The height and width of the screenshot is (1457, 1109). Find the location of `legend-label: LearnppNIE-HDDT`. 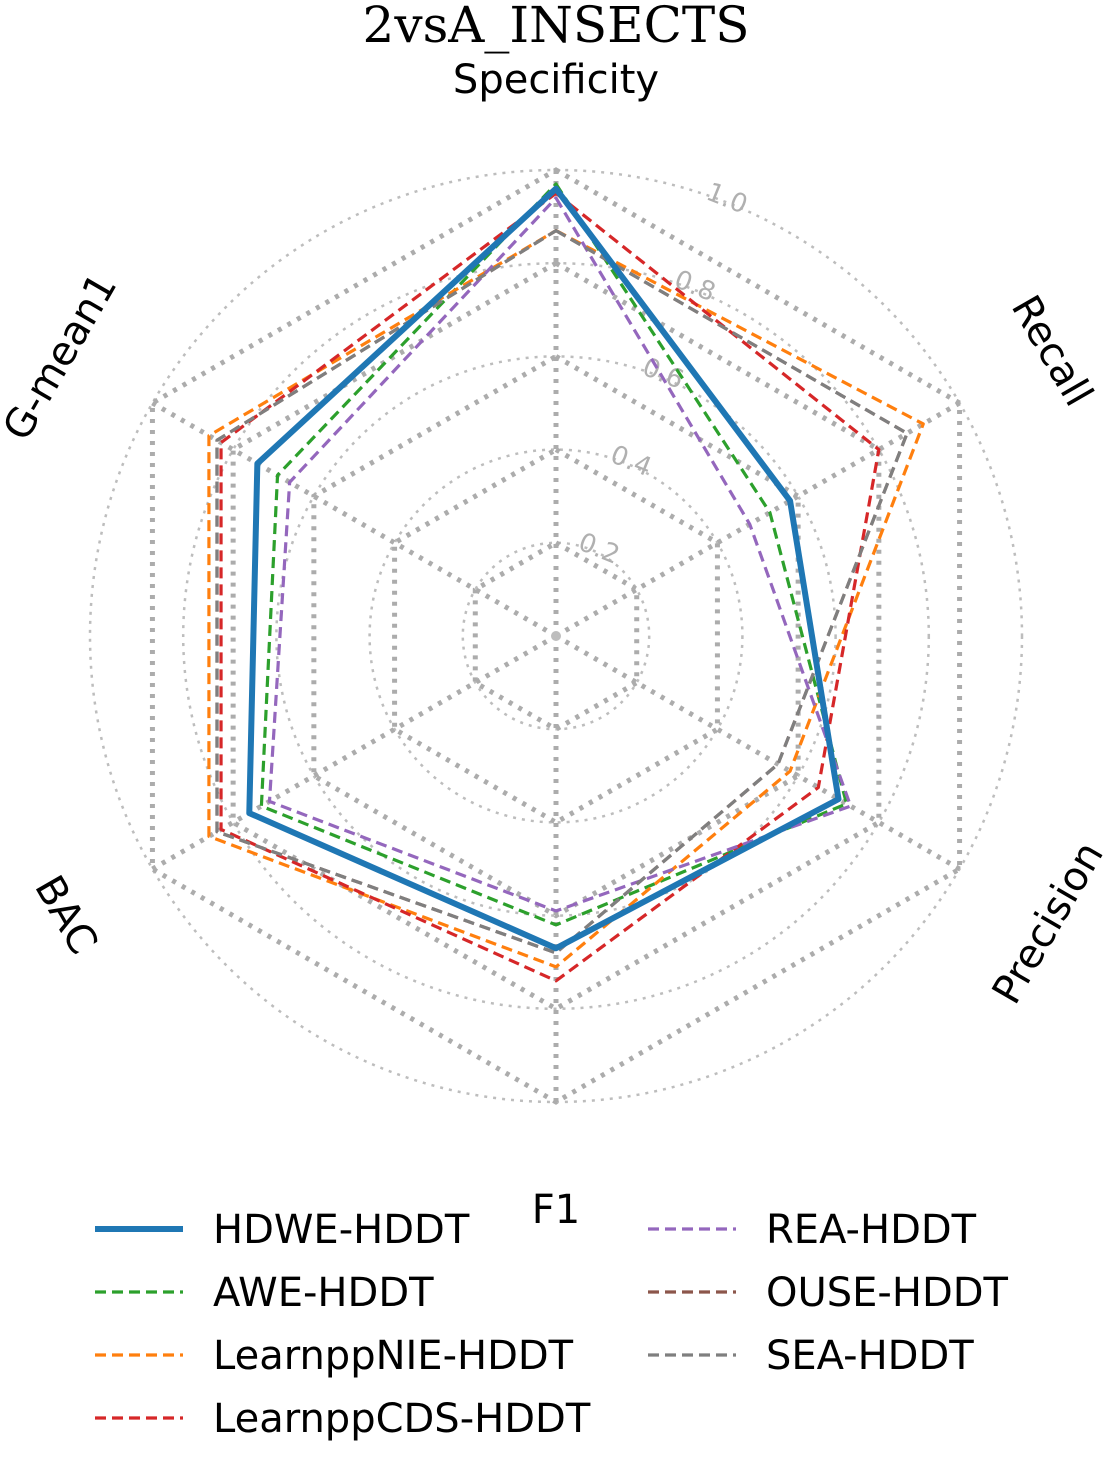

legend-label: LearnppNIE-HDDT is located at coordinates (393, 1356).